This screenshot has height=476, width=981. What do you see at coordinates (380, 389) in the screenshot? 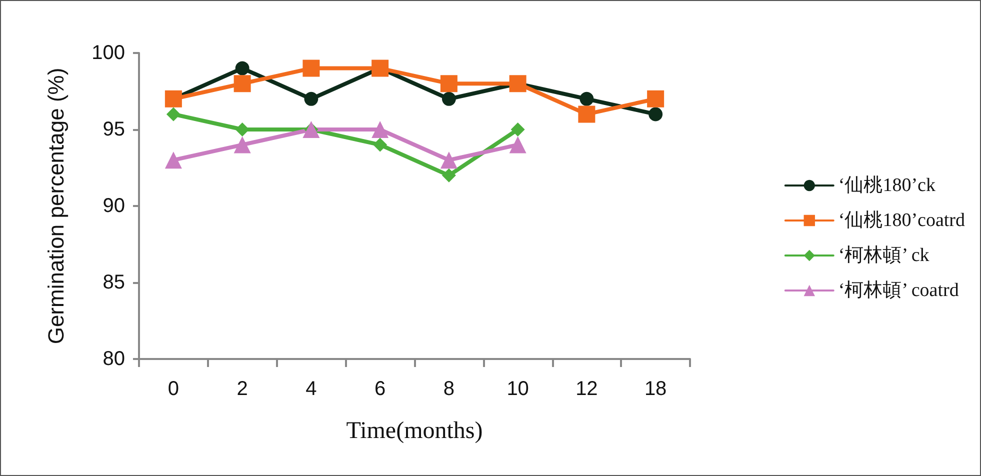
I see `x-tick-label: 6` at bounding box center [380, 389].